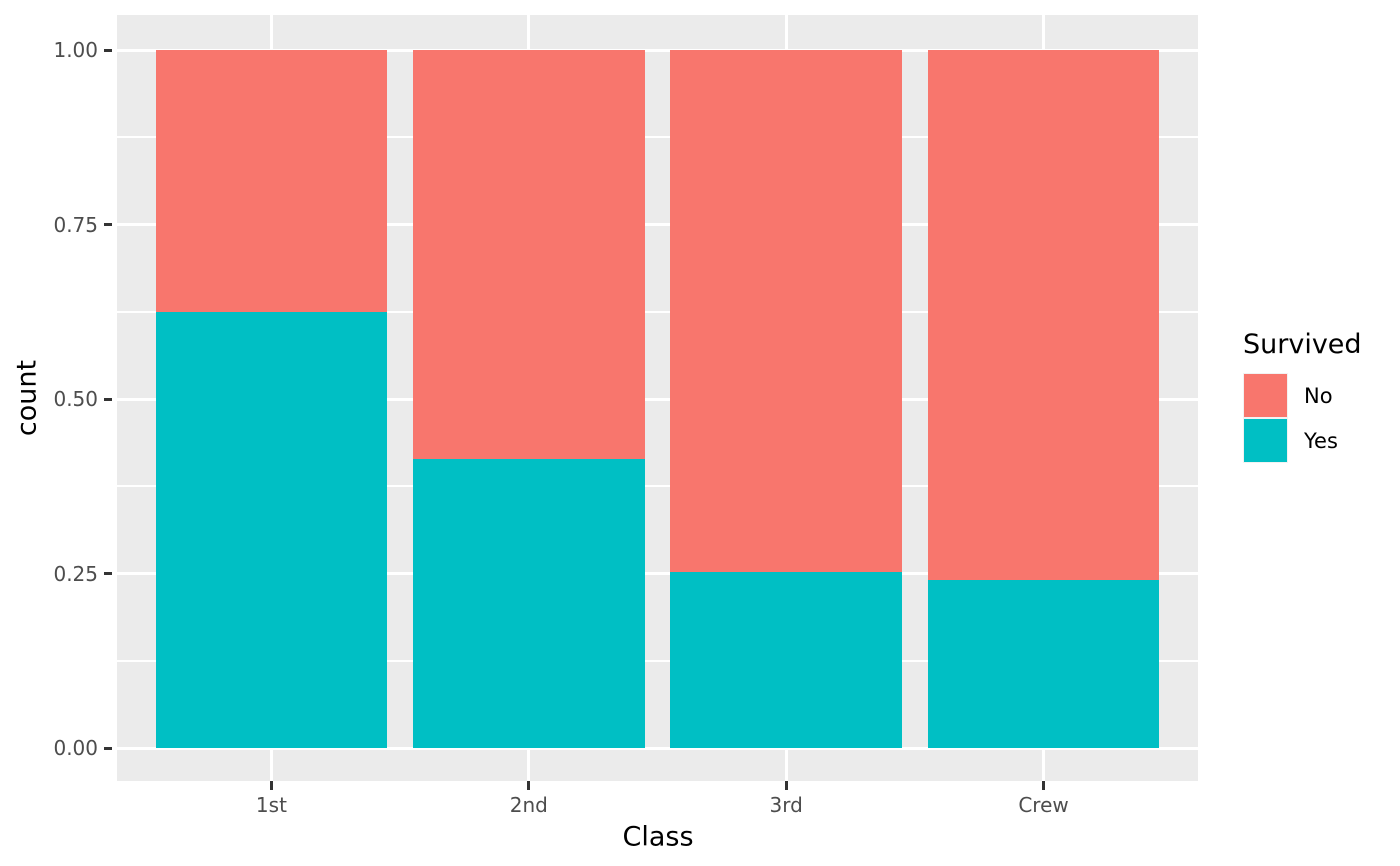 This screenshot has width=1400, height=866. Describe the element at coordinates (1043, 664) in the screenshot. I see `bar-segment-crew-yes` at that location.